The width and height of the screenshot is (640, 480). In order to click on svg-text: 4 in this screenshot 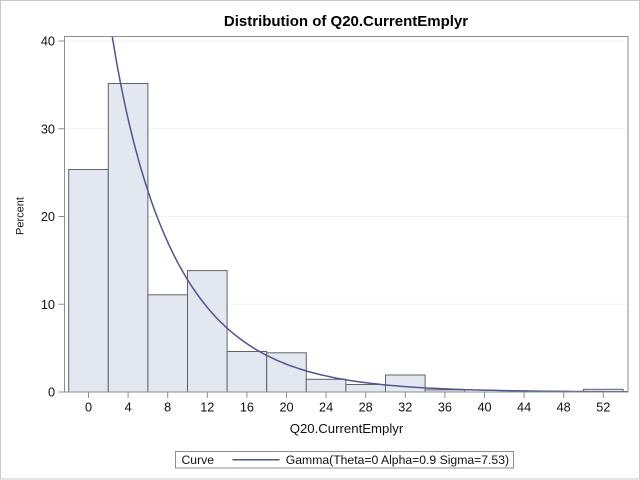, I will do `click(128, 408)`.